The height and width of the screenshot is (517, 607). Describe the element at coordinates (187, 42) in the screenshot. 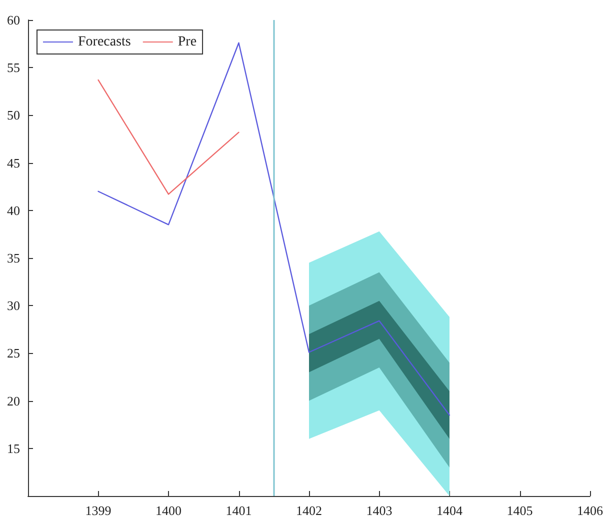

I see `legend-label: Pre` at that location.